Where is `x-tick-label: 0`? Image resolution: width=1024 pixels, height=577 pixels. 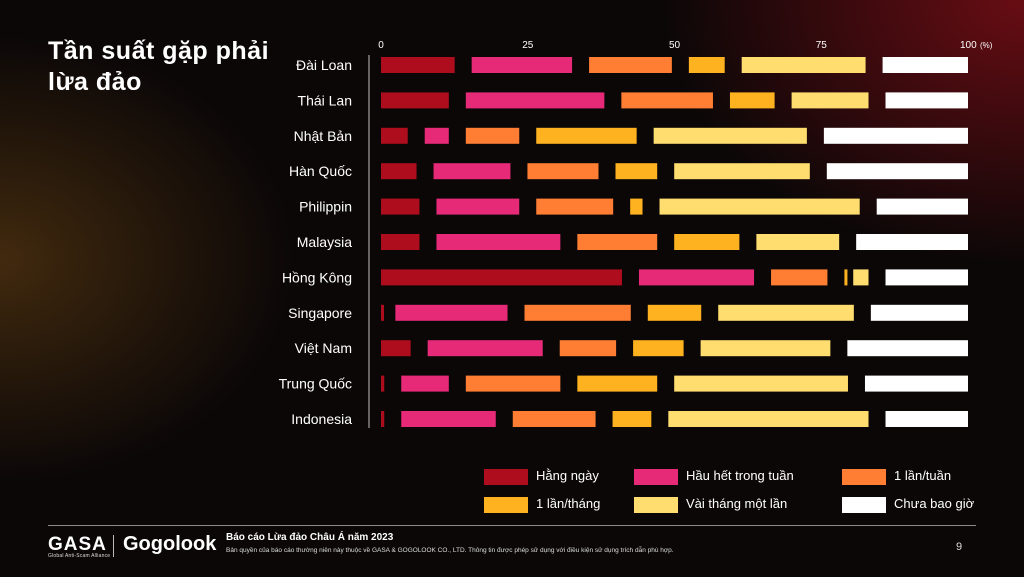 x-tick-label: 0 is located at coordinates (381, 45).